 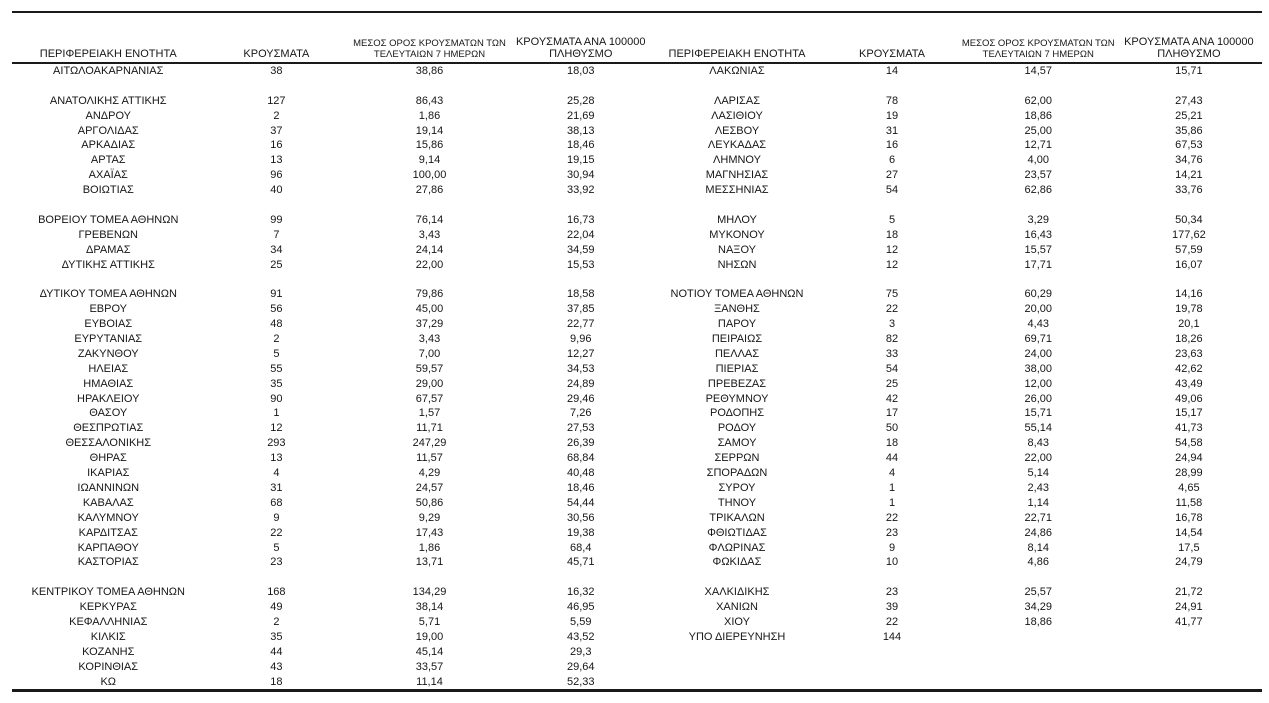 I want to click on region-name: ΛΑΡΙΣΑΣ, so click(x=736, y=100).